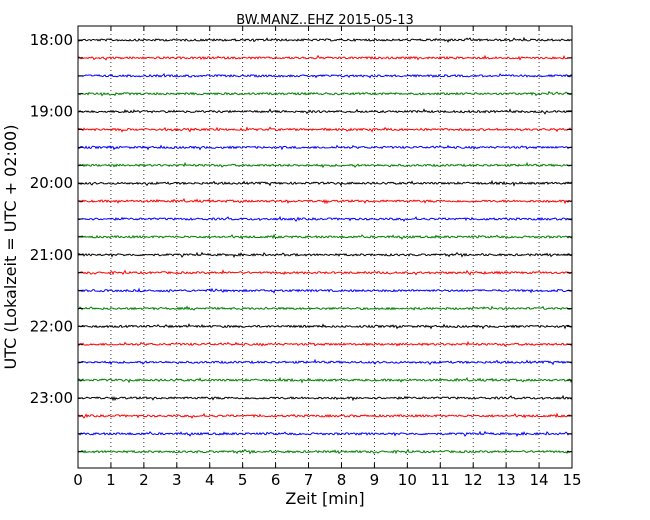 The image size is (650, 520). I want to click on x-tick-label: 13, so click(506, 480).